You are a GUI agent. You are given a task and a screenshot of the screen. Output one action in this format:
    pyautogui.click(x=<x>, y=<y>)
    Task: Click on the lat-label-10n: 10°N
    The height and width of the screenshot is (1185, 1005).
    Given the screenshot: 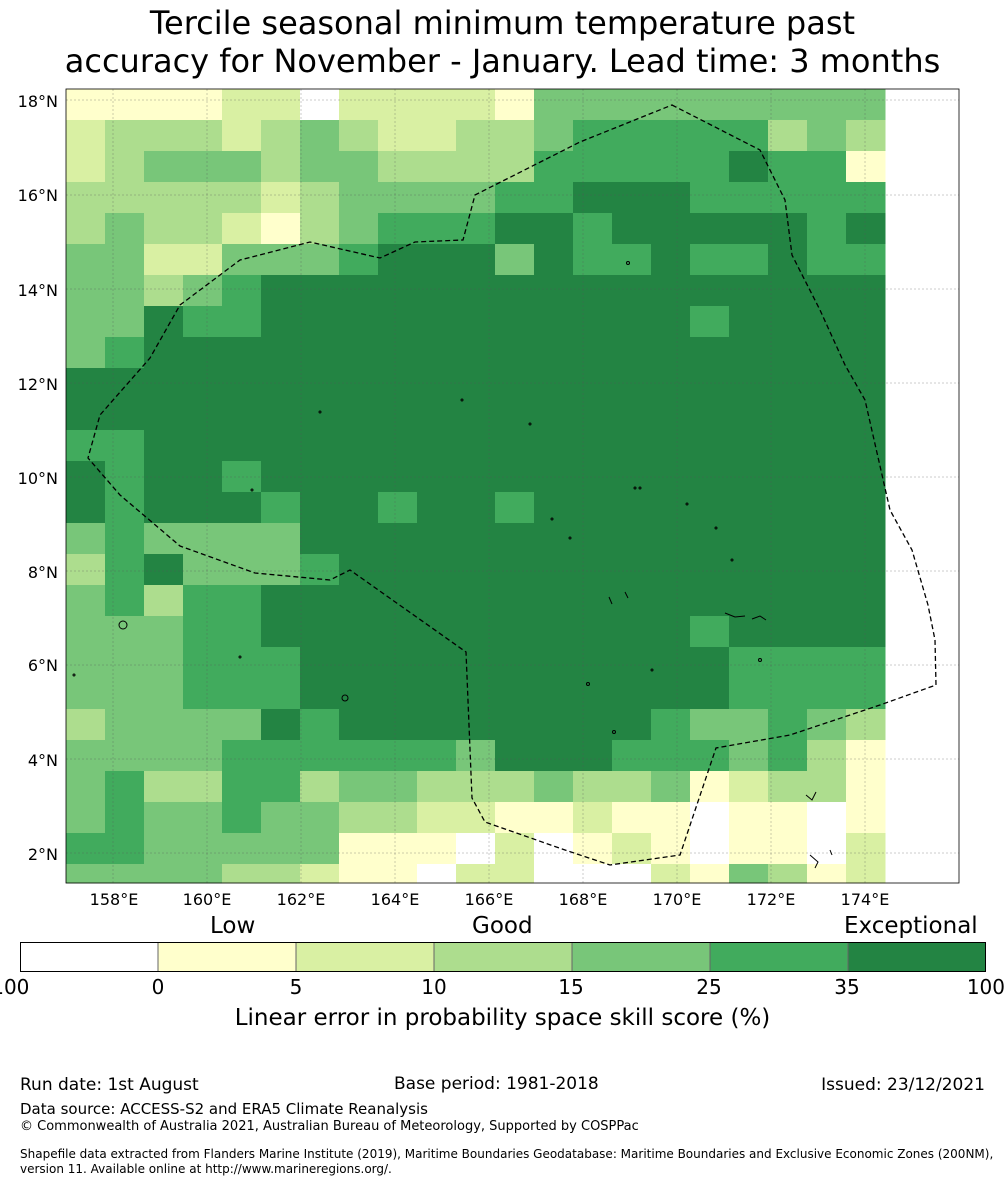 What is the action you would take?
    pyautogui.click(x=37, y=478)
    